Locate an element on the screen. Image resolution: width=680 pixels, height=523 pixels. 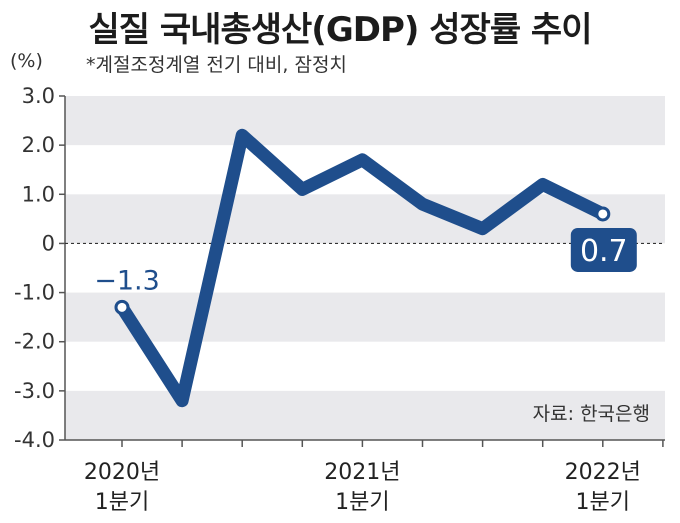
data-label-end: 0.7 is located at coordinates (604, 251).